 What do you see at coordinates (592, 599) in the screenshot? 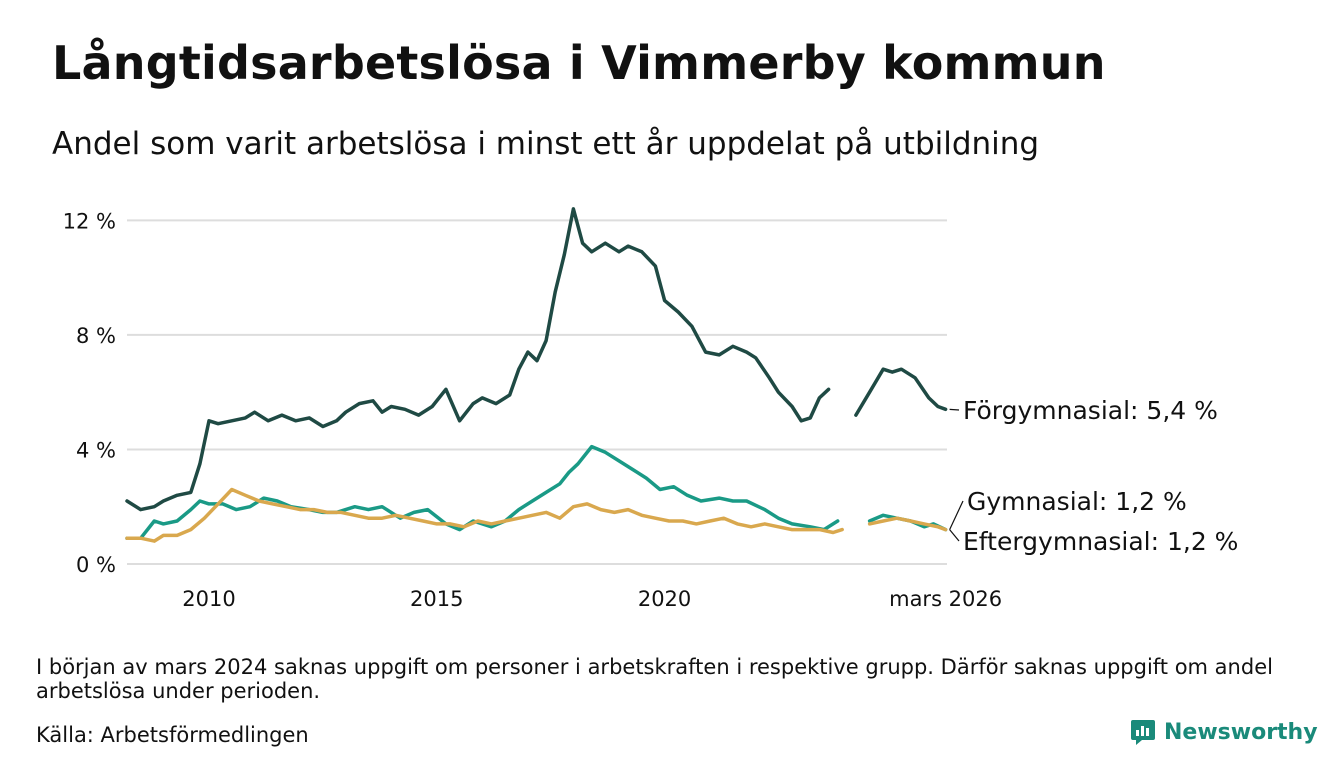
I see `x-axis-ticks: 2010 2015 2020 mars 2026` at bounding box center [592, 599].